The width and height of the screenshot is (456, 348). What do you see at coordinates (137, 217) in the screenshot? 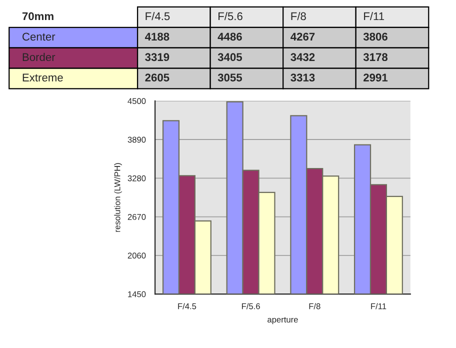
I see `y-tick-label: 2670` at bounding box center [137, 217].